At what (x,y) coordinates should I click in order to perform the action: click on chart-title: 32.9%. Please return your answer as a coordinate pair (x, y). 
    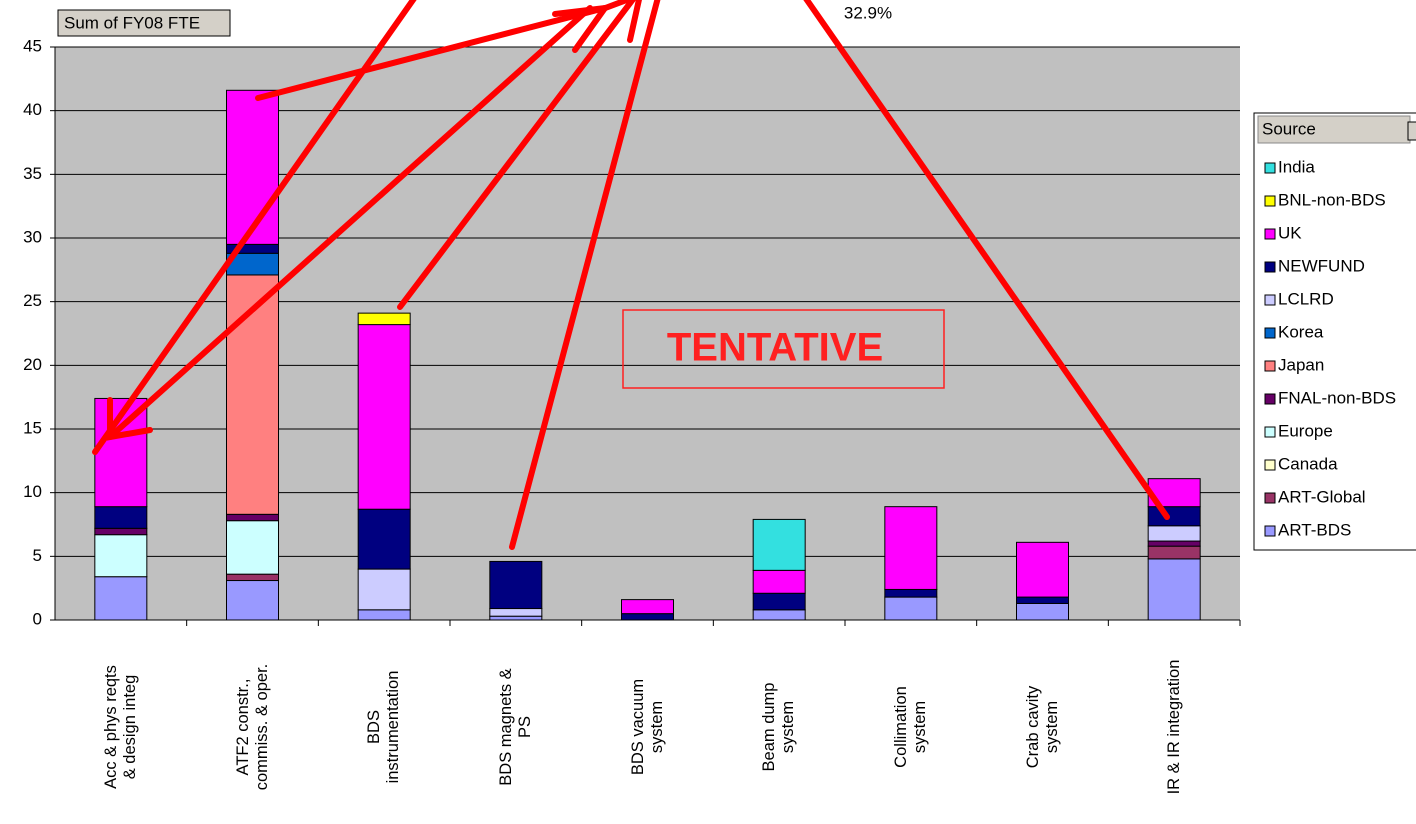
    Looking at the image, I should click on (868, 12).